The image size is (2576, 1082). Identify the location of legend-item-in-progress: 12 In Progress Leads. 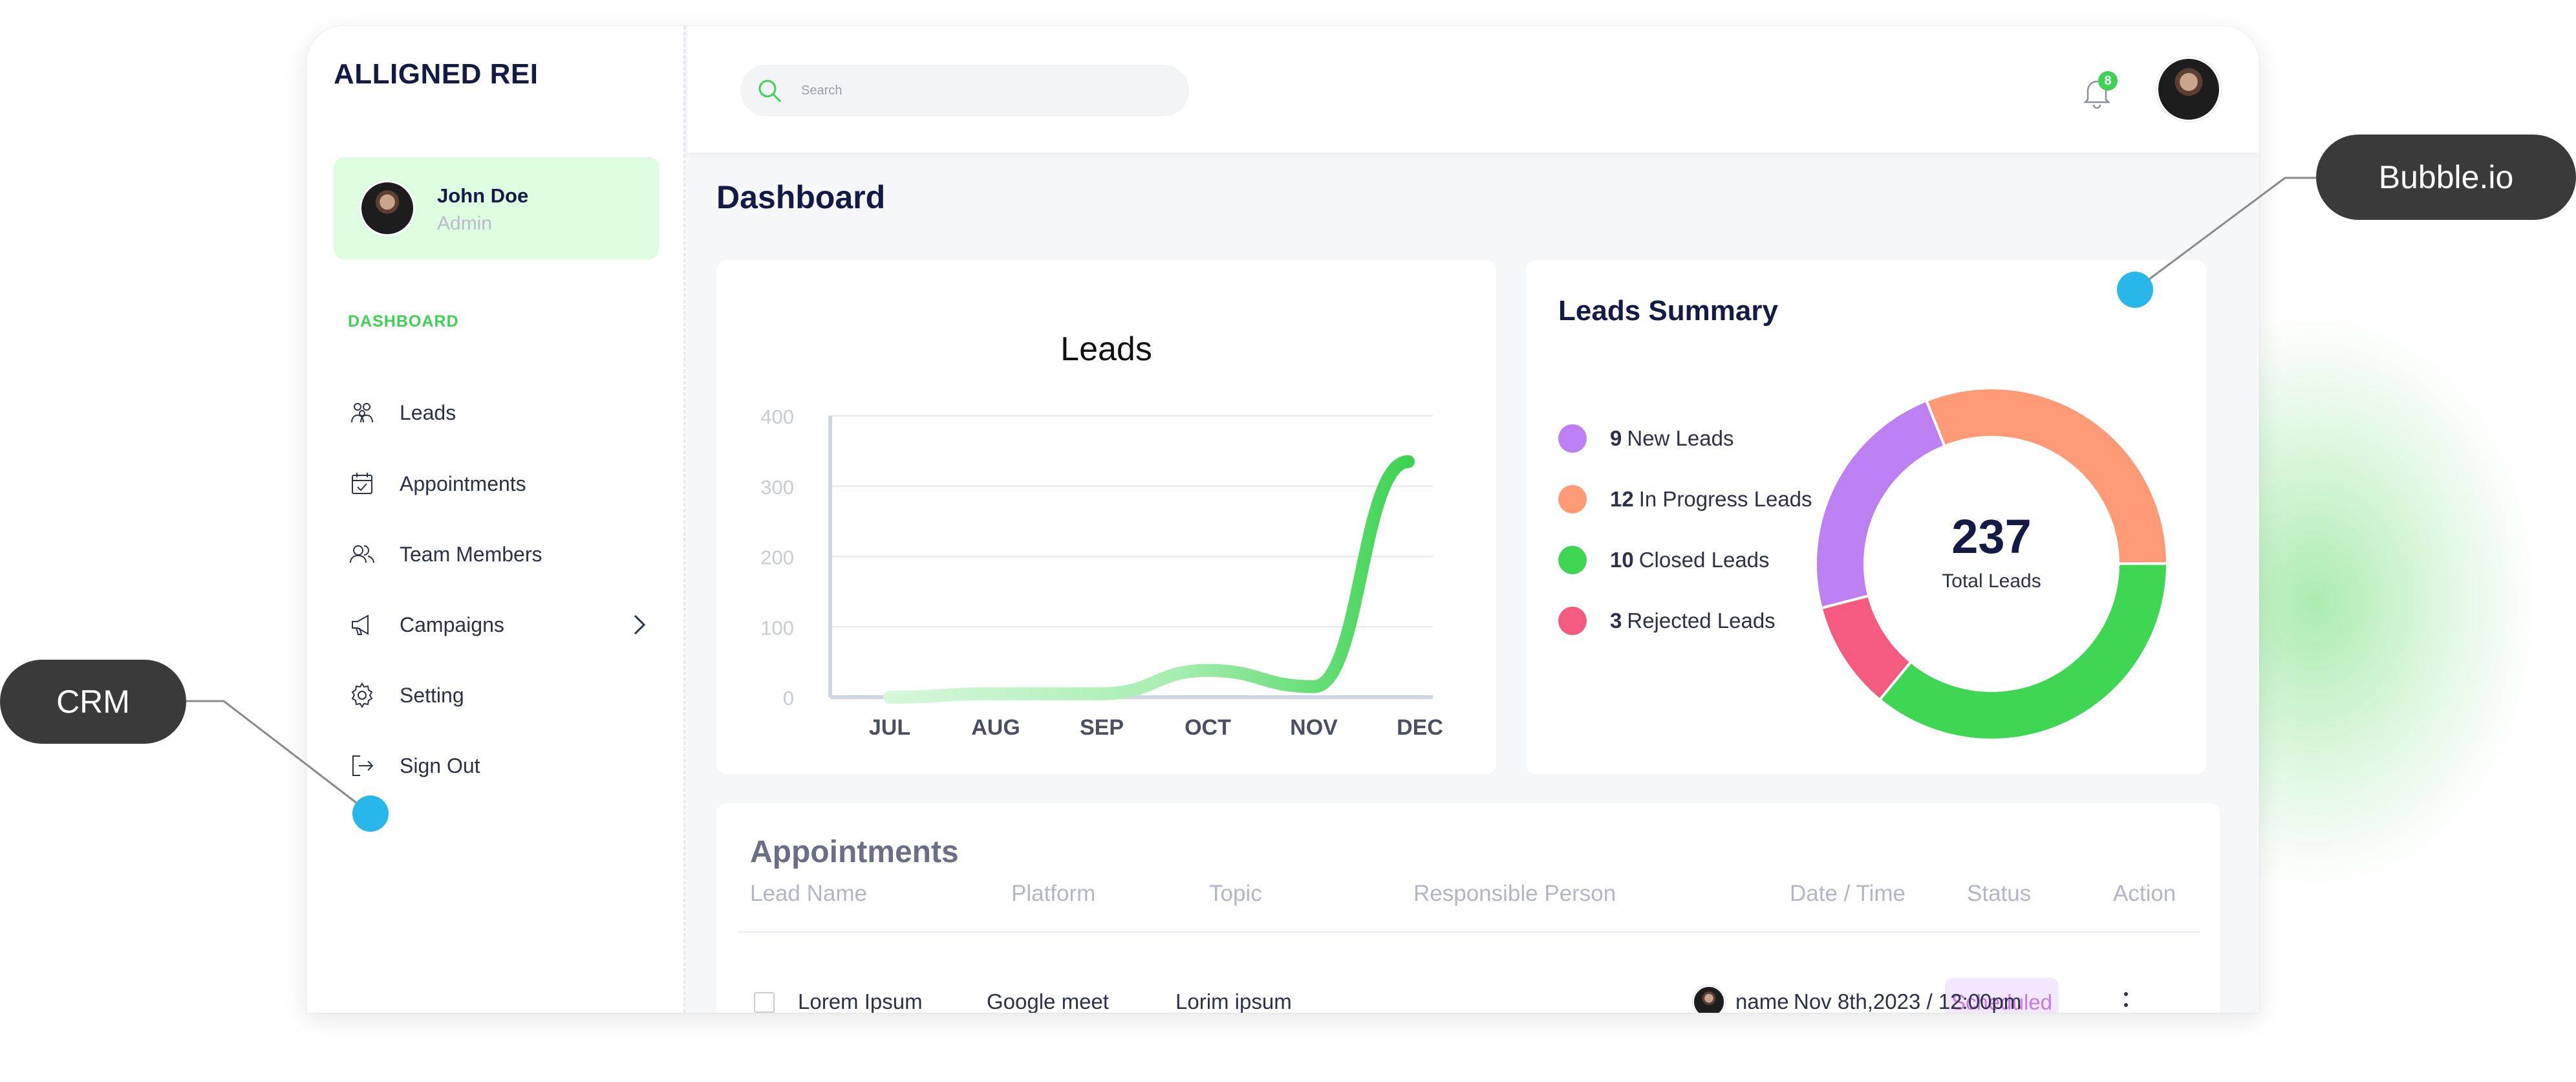
(1685, 499).